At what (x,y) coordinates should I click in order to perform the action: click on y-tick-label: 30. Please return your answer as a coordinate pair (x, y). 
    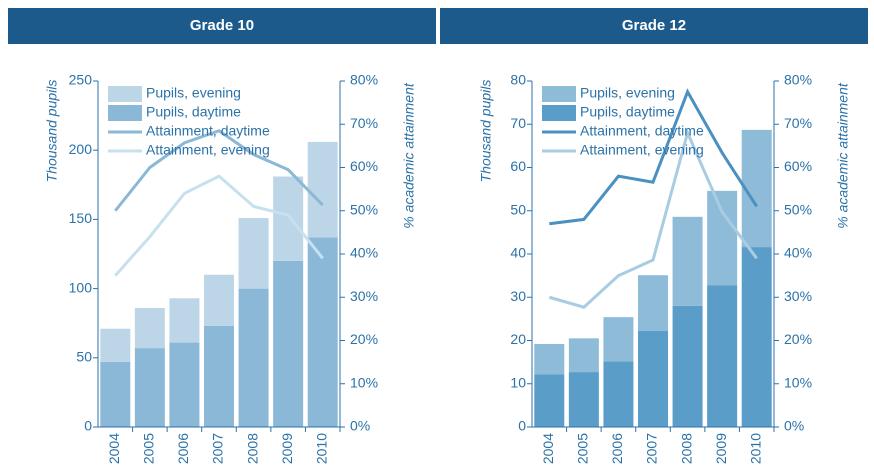
    Looking at the image, I should click on (518, 296).